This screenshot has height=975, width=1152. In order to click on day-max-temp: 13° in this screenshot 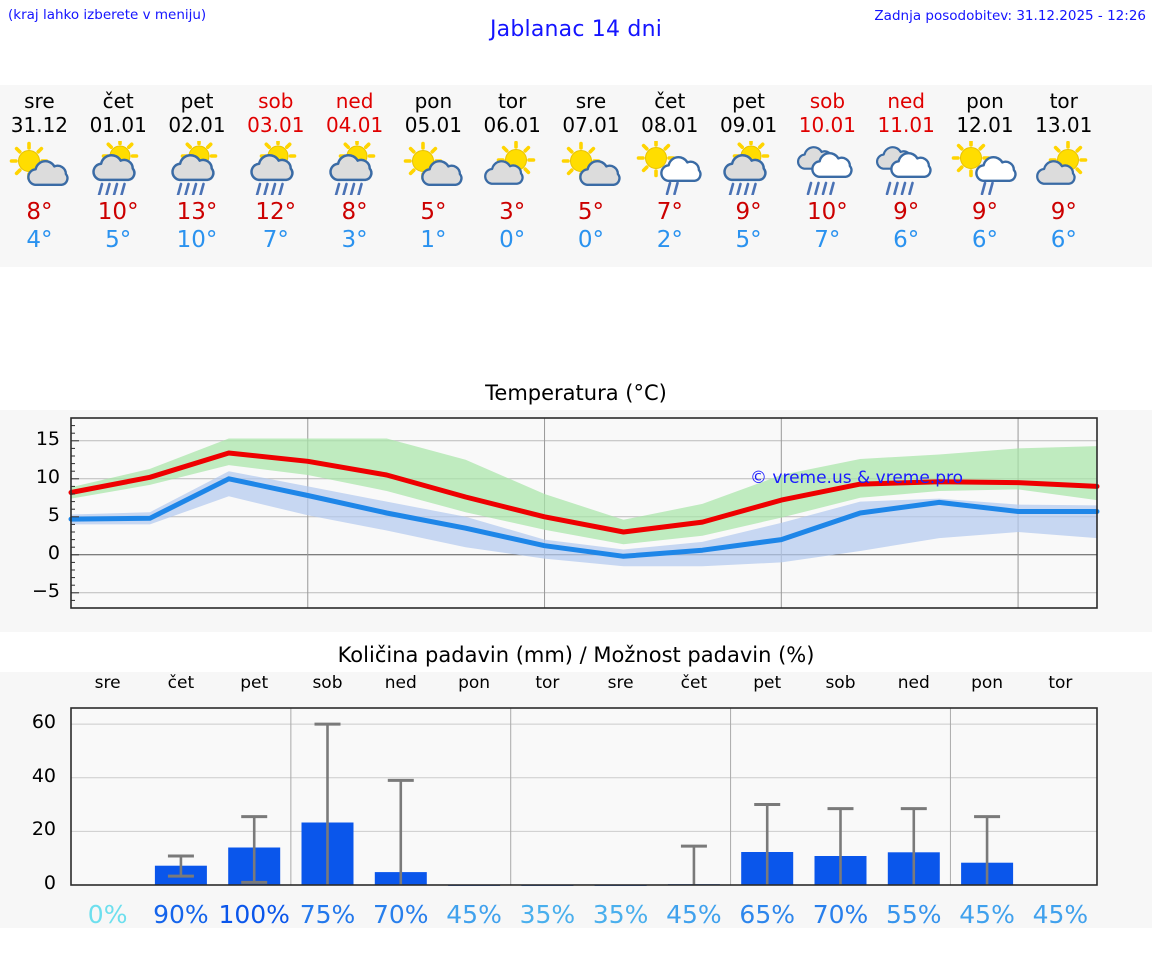, I will do `click(197, 212)`.